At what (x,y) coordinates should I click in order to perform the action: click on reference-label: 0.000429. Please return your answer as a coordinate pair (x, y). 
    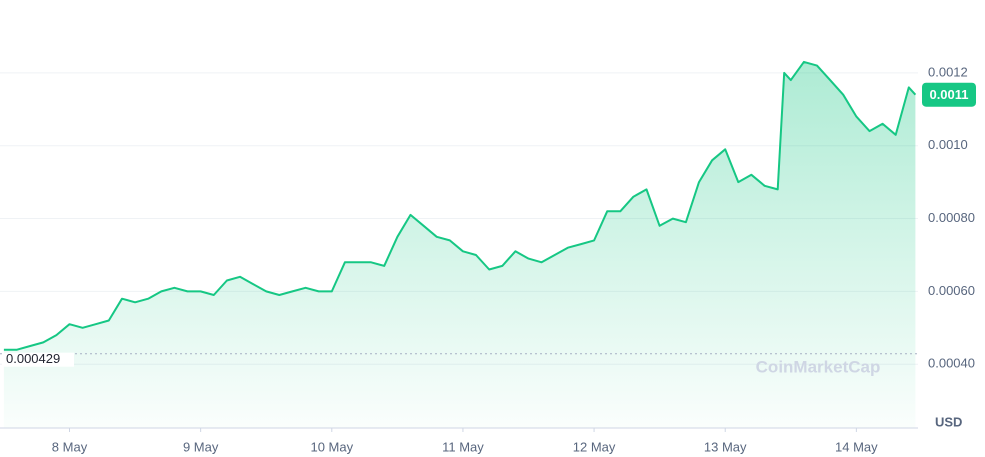
    Looking at the image, I should click on (33, 358).